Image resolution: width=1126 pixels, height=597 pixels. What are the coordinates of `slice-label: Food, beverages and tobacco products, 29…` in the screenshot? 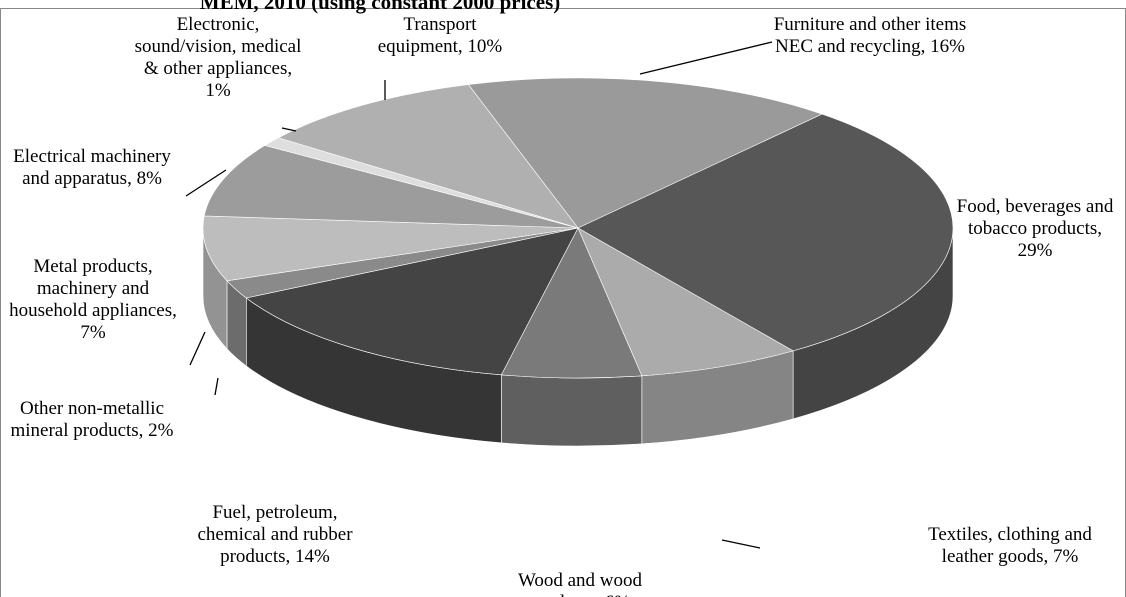 It's located at (1035, 228).